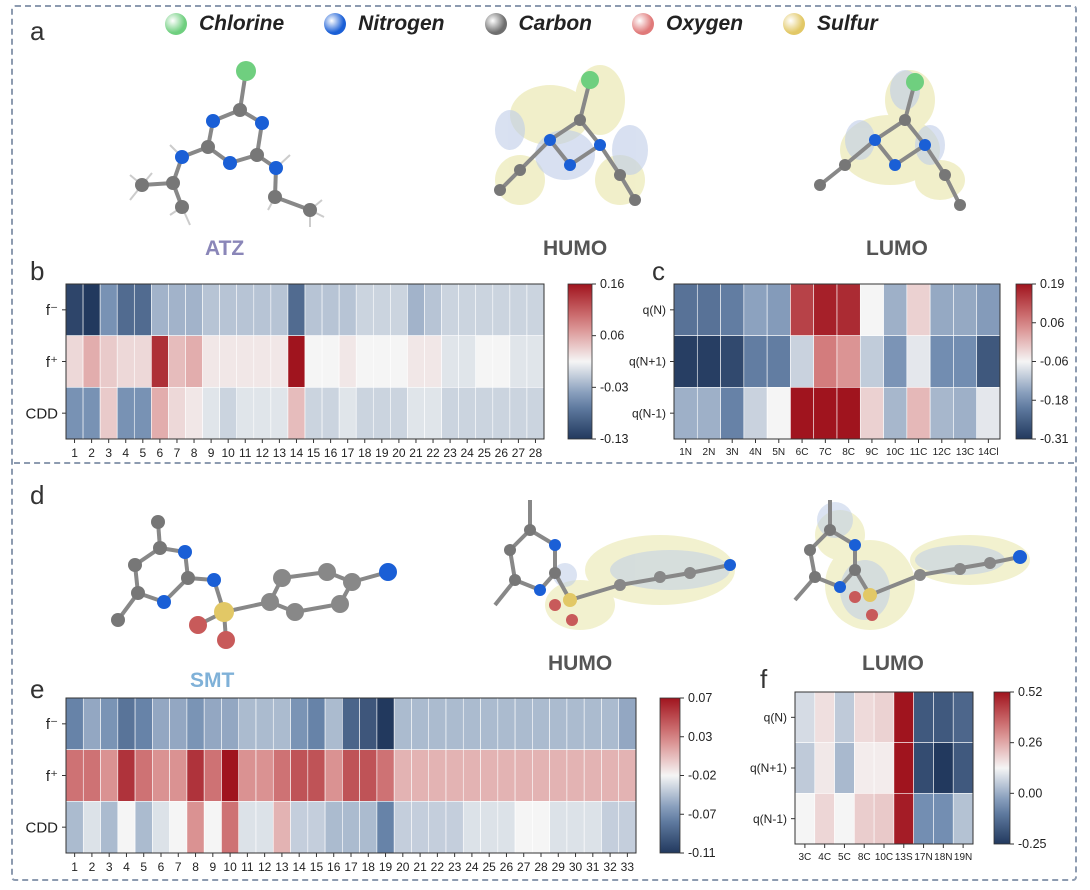  I want to click on legend-label: Nitrogen, so click(401, 23).